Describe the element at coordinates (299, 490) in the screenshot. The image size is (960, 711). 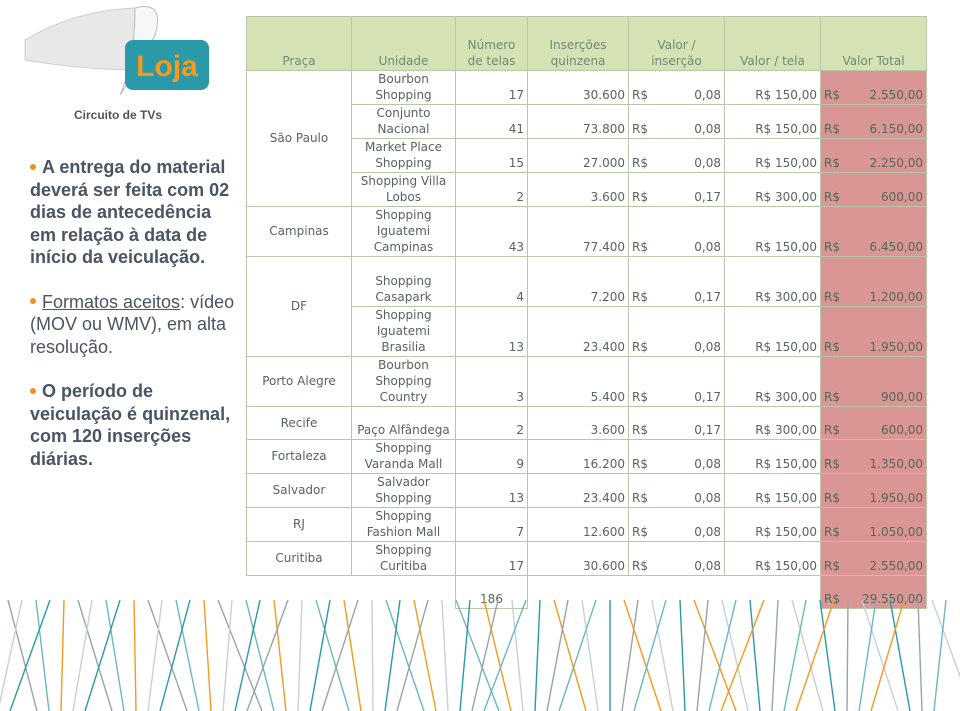
I see `praca-cell: Salvador` at that location.